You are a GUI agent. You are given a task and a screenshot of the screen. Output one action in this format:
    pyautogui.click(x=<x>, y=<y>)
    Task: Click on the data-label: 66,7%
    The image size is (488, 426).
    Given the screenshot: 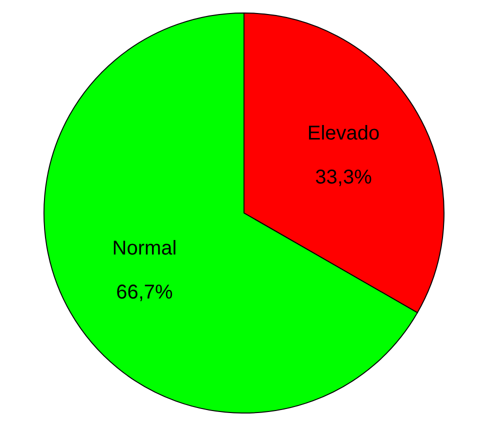 What is the action you would take?
    pyautogui.click(x=145, y=293)
    